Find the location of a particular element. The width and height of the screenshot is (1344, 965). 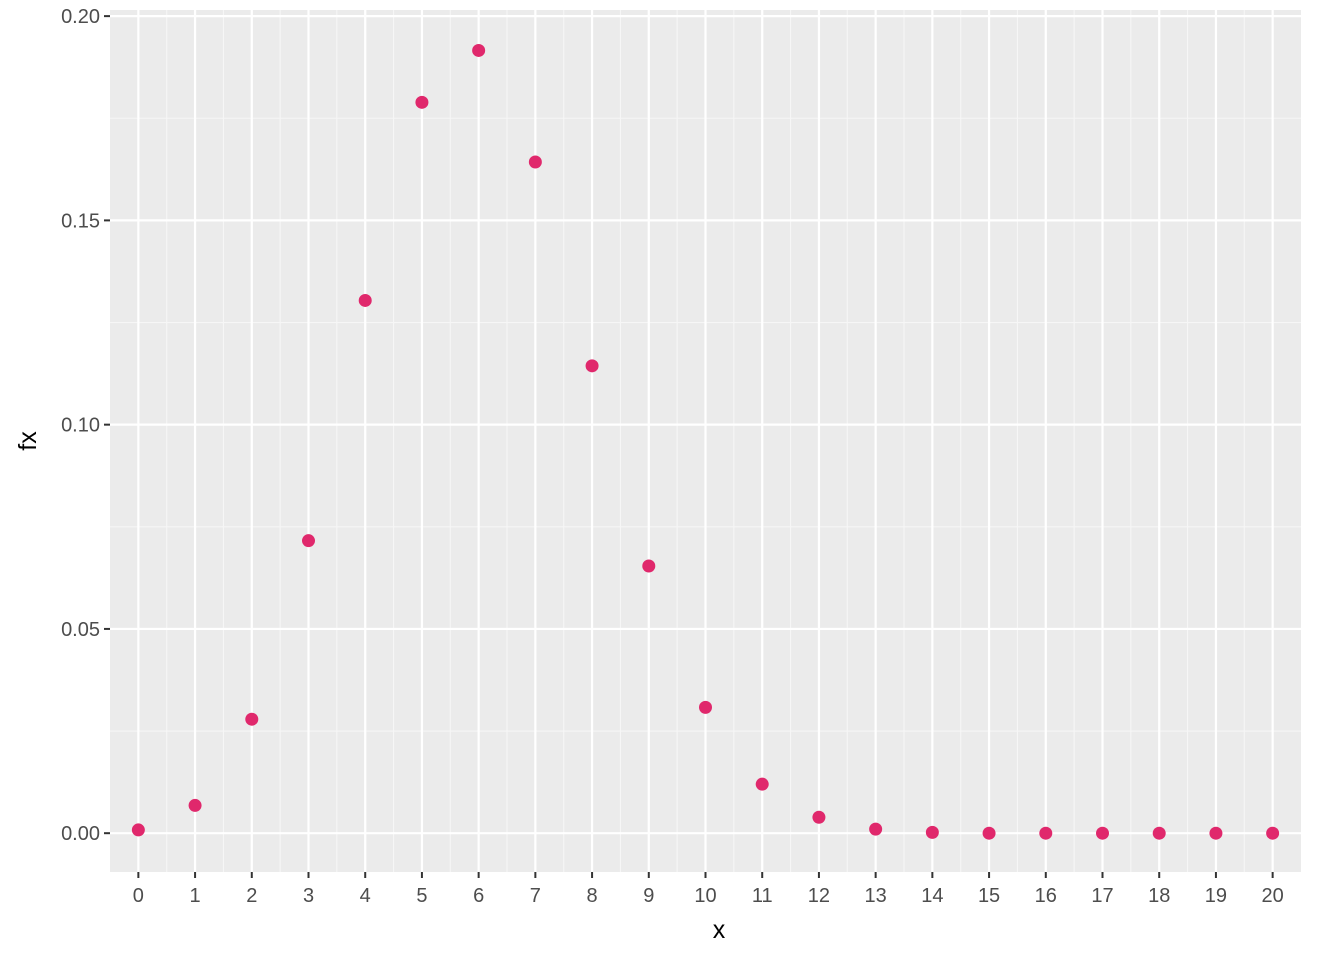

x-tick-label: 15 is located at coordinates (989, 896).